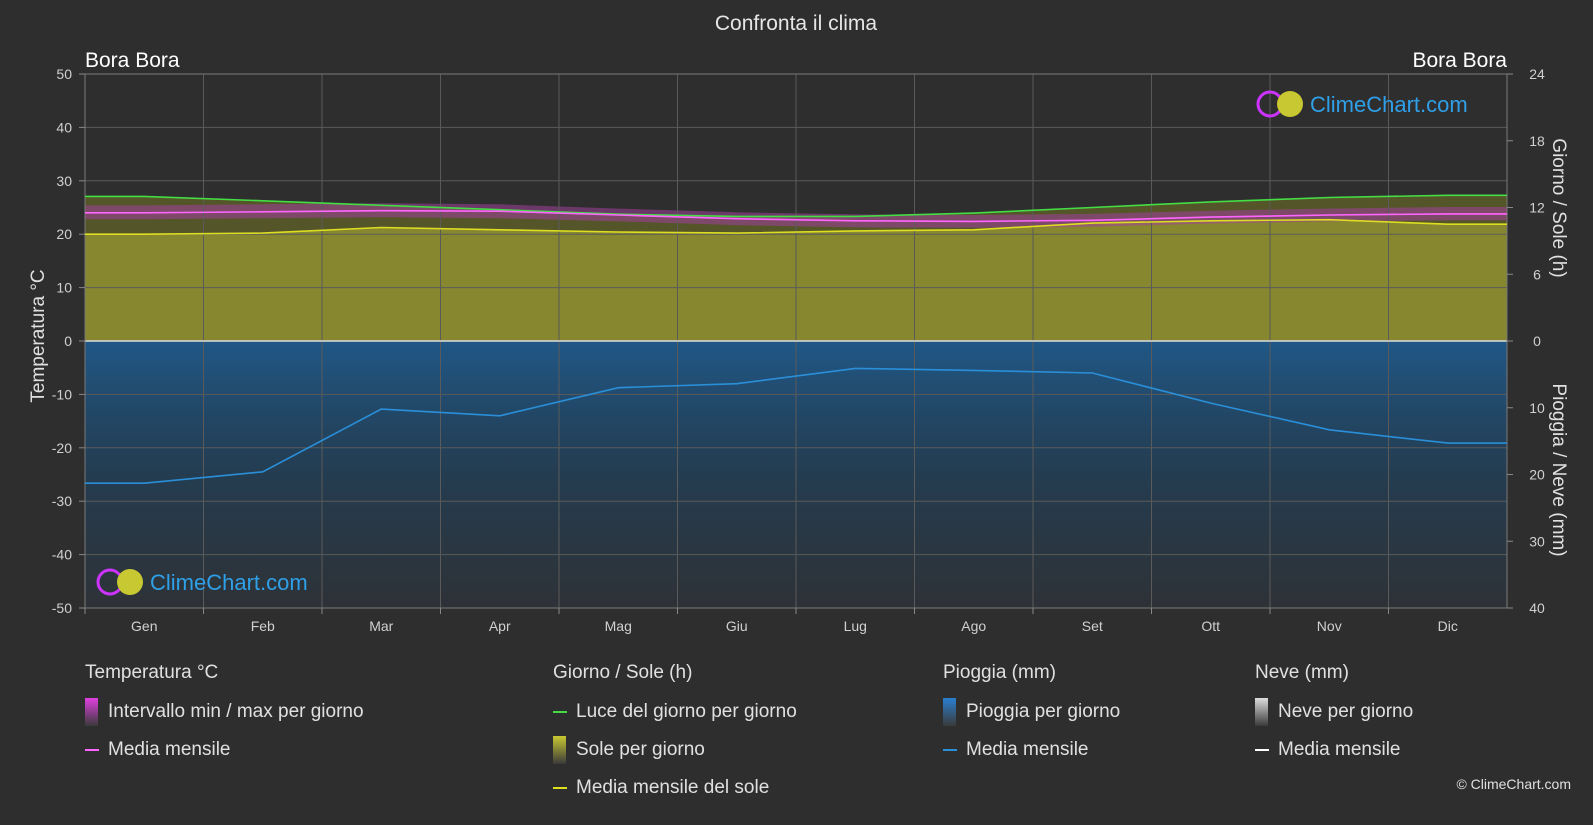 The height and width of the screenshot is (825, 1593). I want to click on y-tick-left: 10, so click(64, 288).